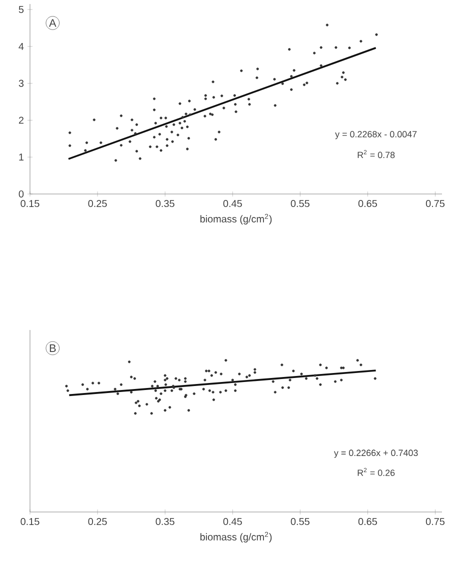 Image resolution: width=450 pixels, height=562 pixels. I want to click on annotation: y = 0.2268x - 0.0047, so click(376, 135).